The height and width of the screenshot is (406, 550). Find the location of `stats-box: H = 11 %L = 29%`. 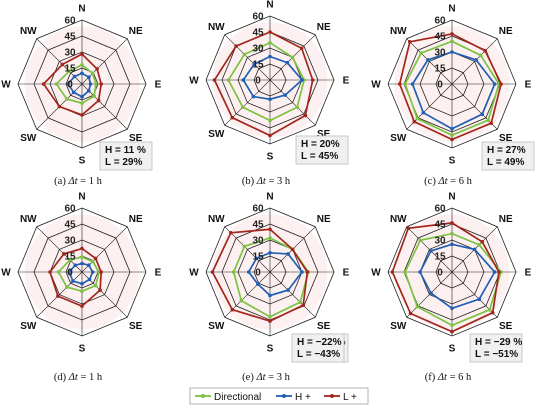

stats-box: H = 11 %L = 29% is located at coordinates (126, 156).